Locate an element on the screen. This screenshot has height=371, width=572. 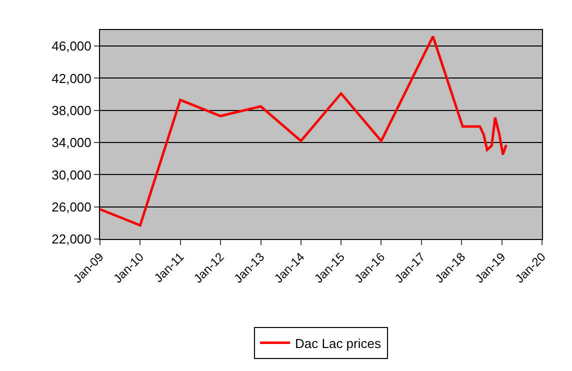
y-tick-label: 30,000 is located at coordinates (72, 174).